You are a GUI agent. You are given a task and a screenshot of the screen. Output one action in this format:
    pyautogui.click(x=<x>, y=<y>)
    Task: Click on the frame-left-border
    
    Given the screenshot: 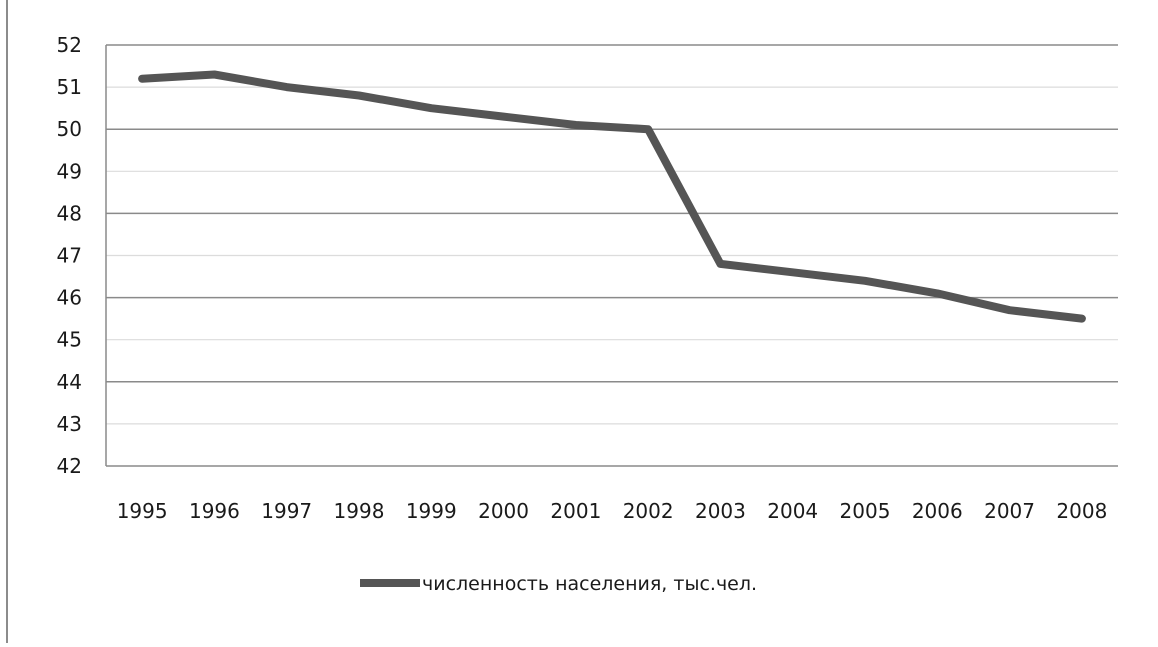 What is the action you would take?
    pyautogui.click(x=7, y=321)
    